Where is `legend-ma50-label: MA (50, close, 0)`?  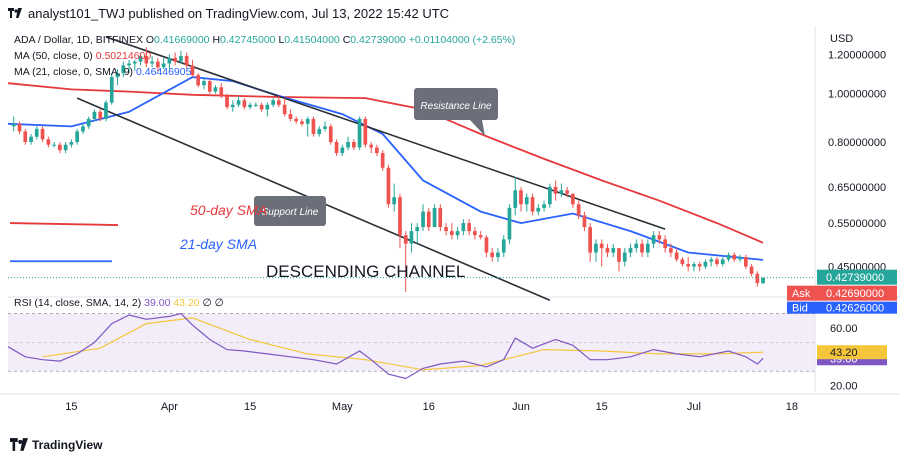
legend-ma50-label: MA (50, close, 0) is located at coordinates (55, 56).